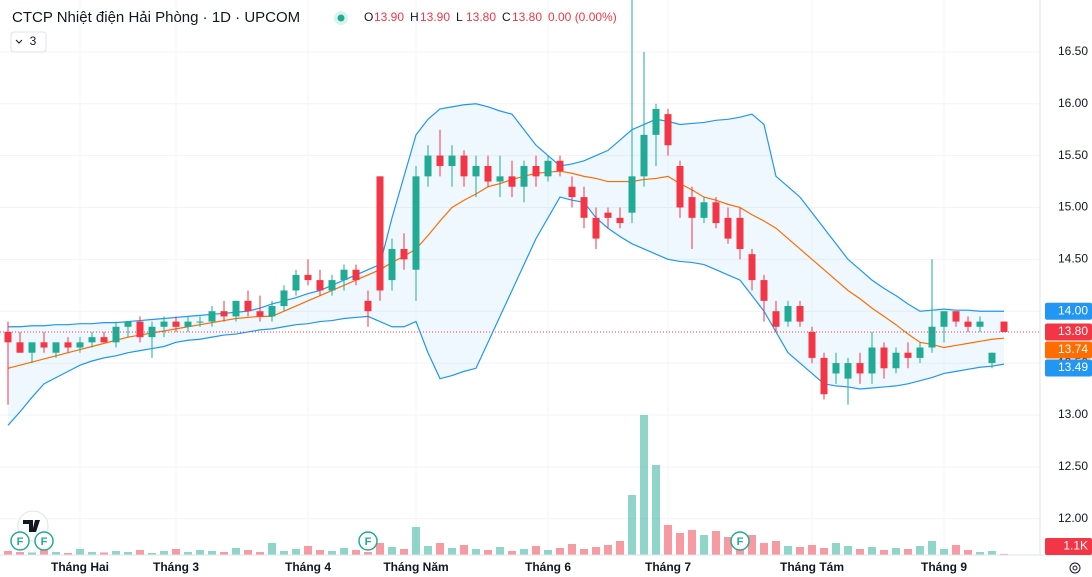  Describe the element at coordinates (308, 567) in the screenshot. I see `x-tick-label: Tháng 4` at that location.